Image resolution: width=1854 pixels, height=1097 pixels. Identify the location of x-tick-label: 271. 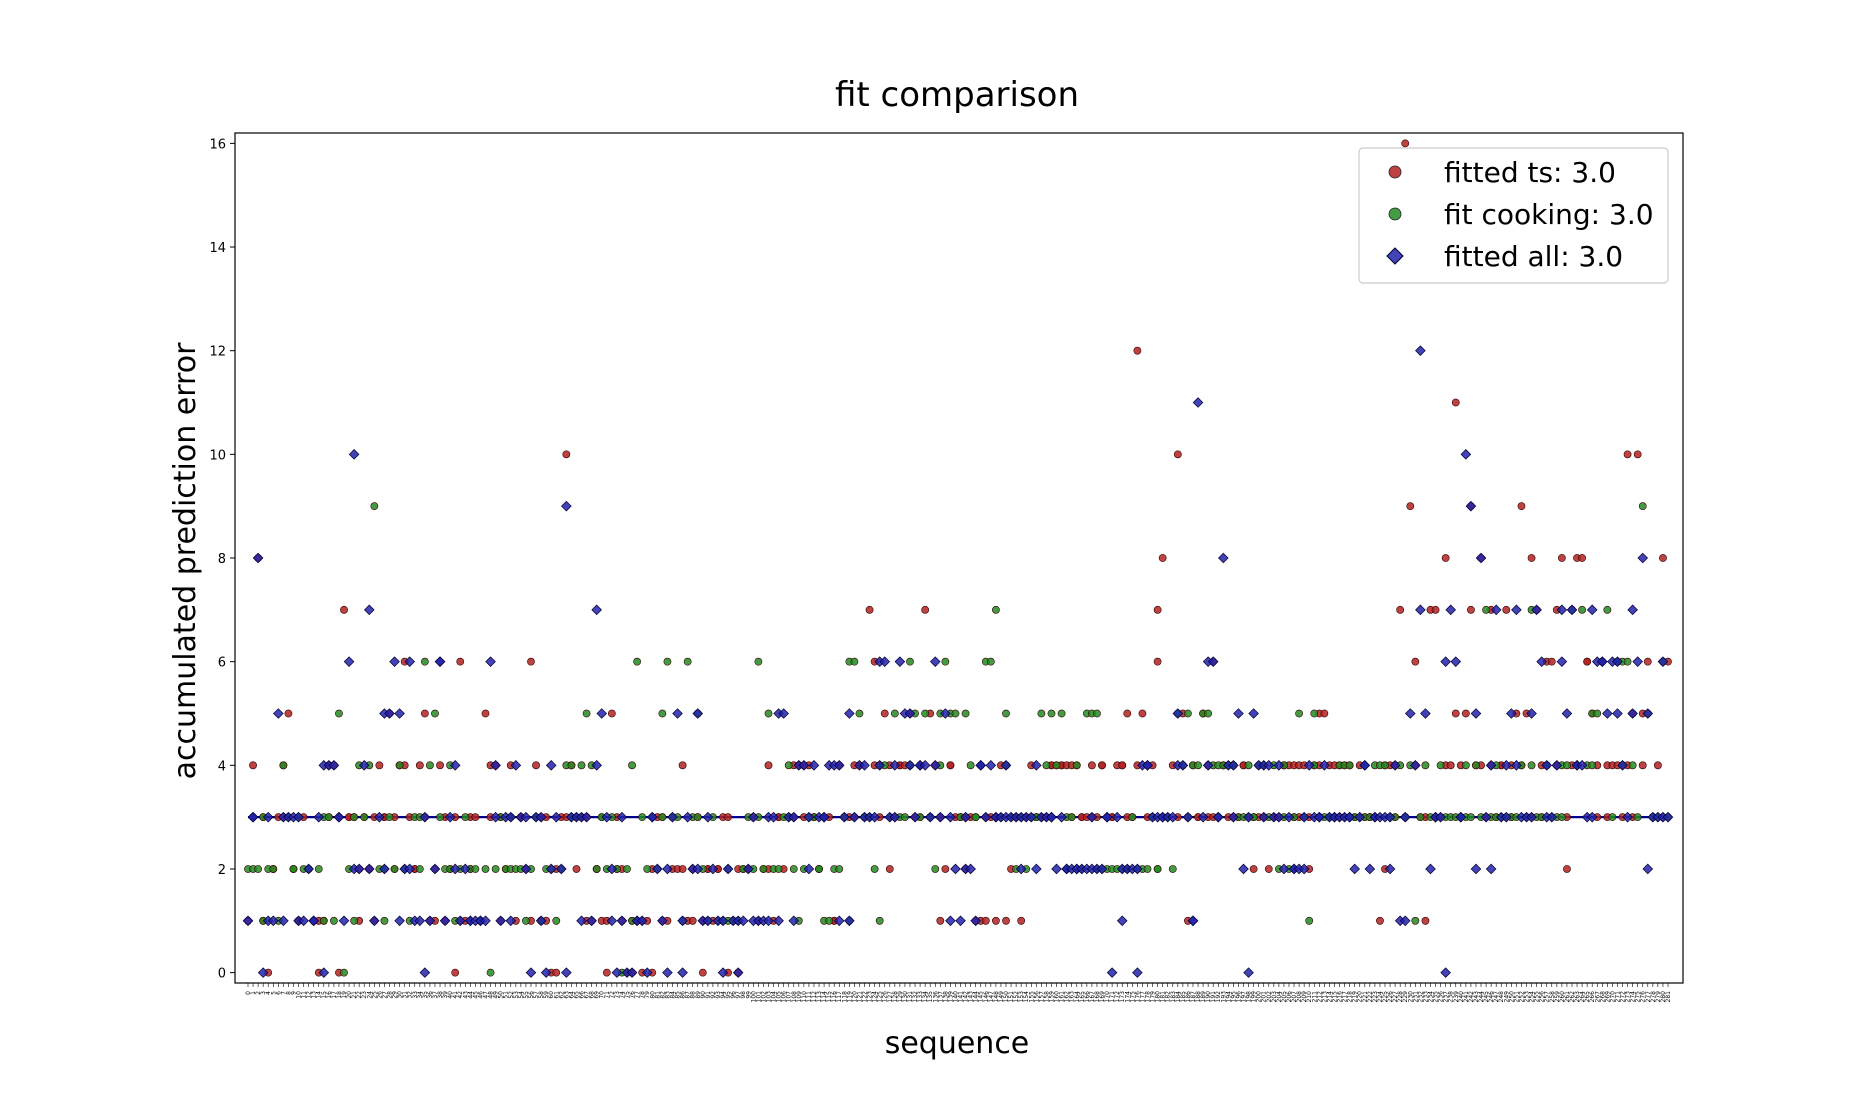
(1617, 997).